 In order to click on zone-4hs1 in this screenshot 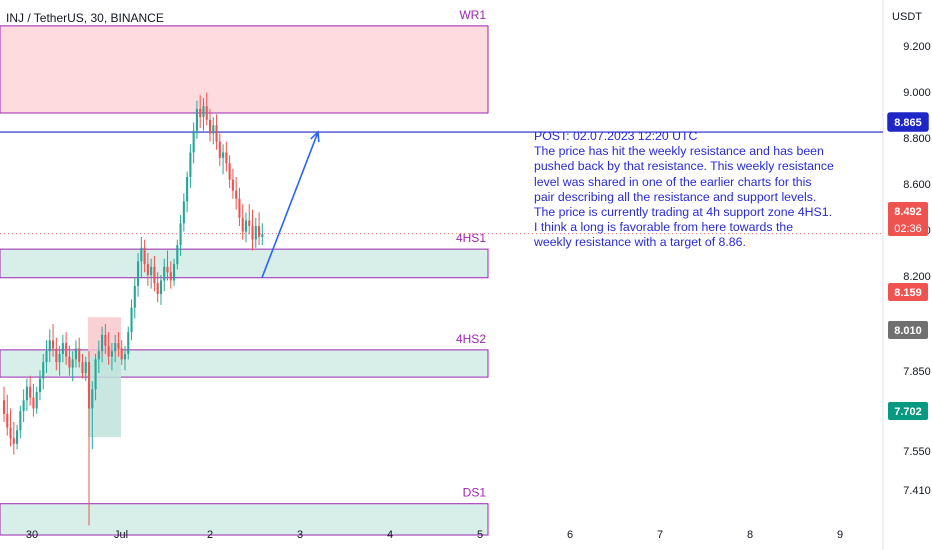, I will do `click(244, 263)`.